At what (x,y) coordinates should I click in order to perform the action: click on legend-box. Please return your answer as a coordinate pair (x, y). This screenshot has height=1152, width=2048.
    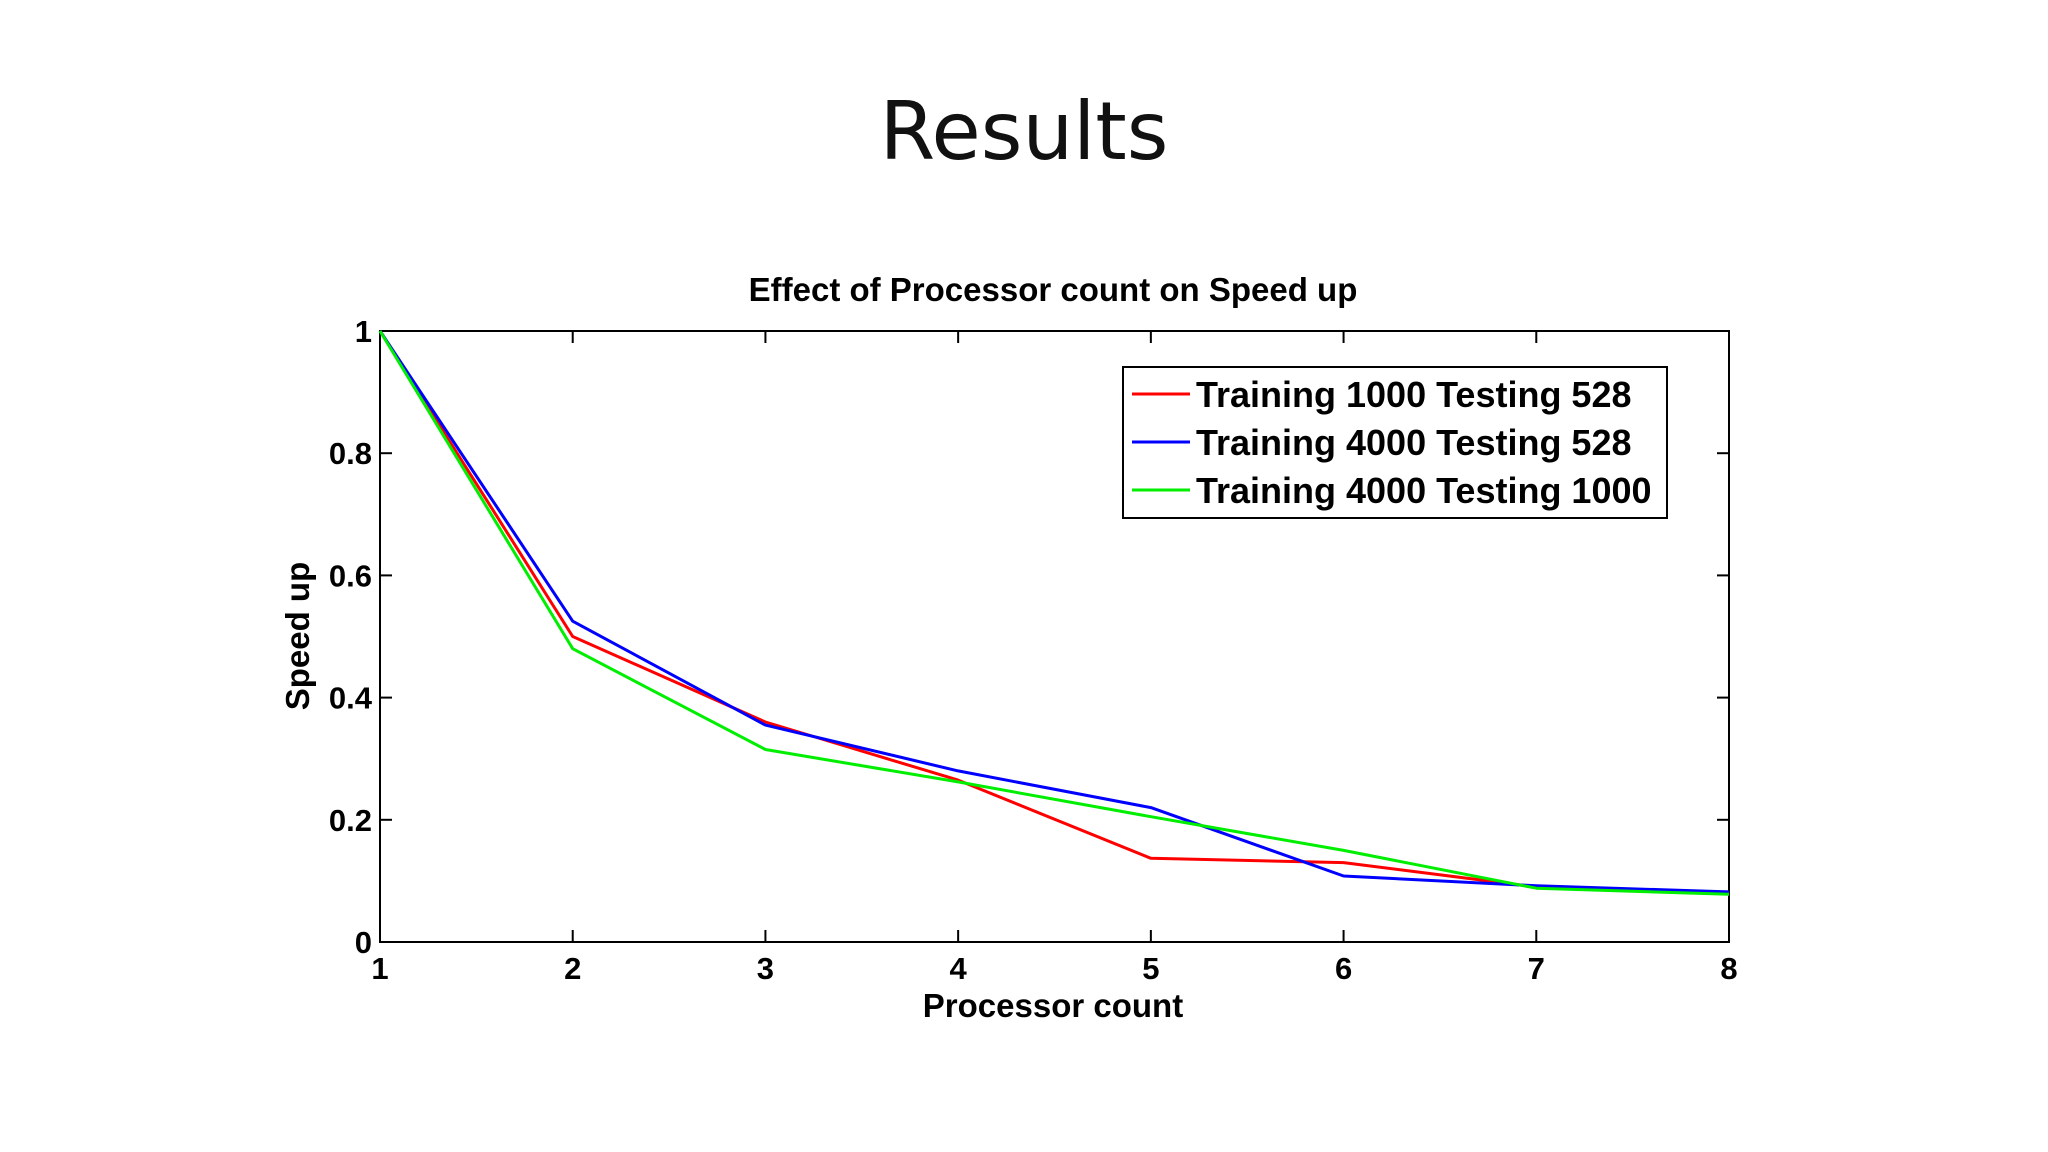
    Looking at the image, I should click on (1395, 442).